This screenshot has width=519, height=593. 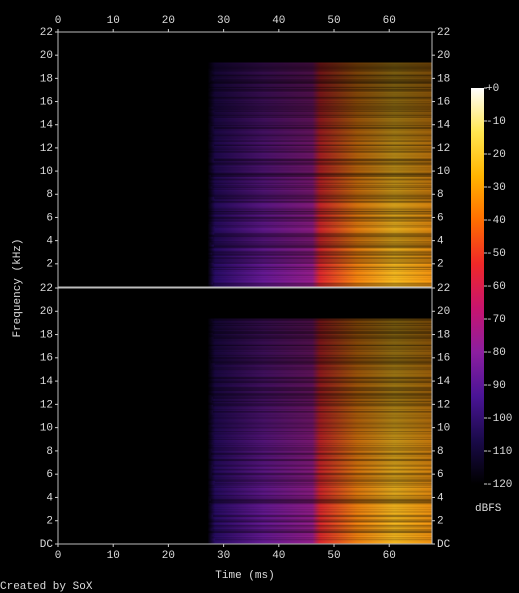 What do you see at coordinates (496, 320) in the screenshot?
I see `colorbar-tick-label: -70` at bounding box center [496, 320].